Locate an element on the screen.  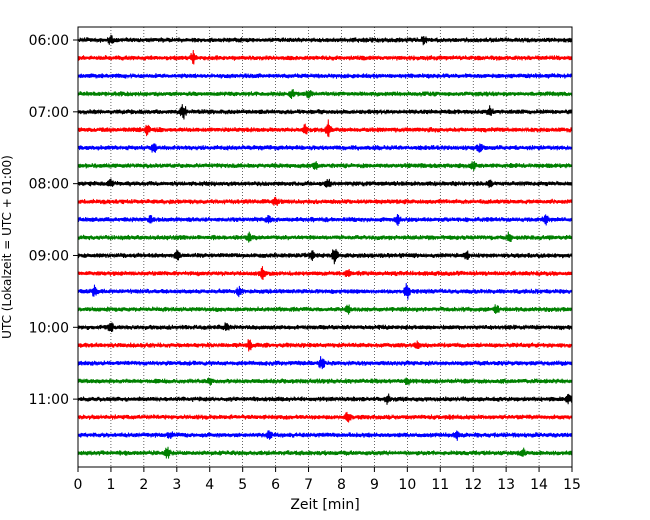
x-tick-label: 11 is located at coordinates (440, 485).